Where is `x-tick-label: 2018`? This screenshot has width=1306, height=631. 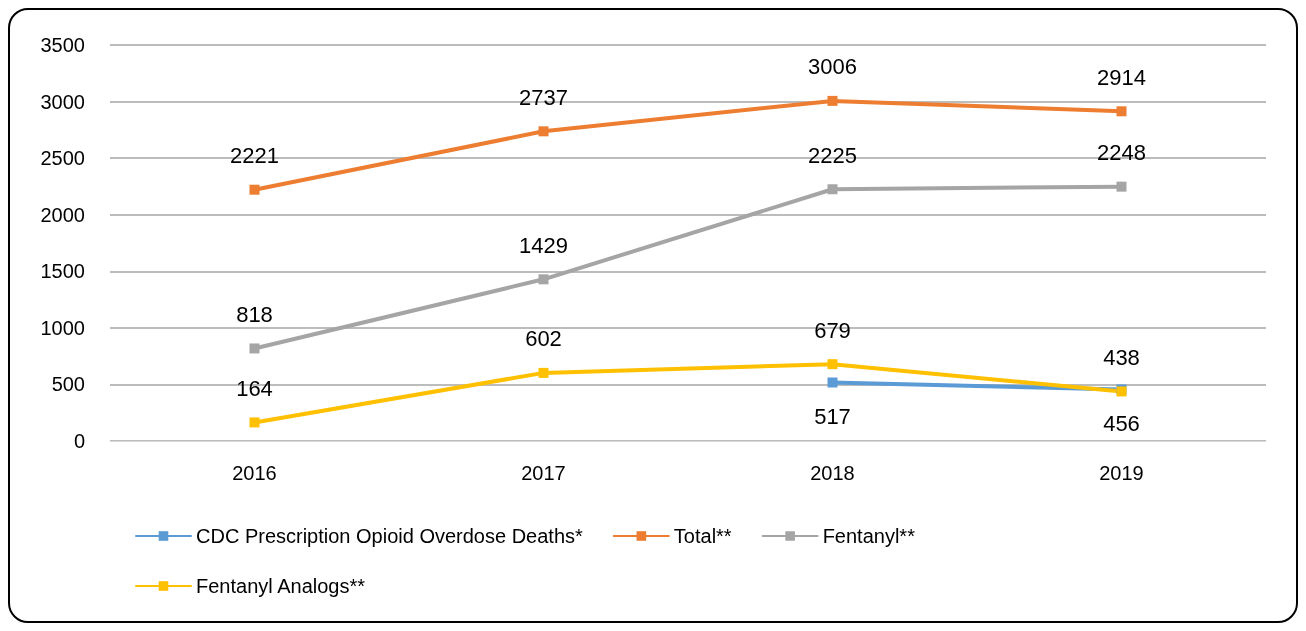 x-tick-label: 2018 is located at coordinates (832, 473).